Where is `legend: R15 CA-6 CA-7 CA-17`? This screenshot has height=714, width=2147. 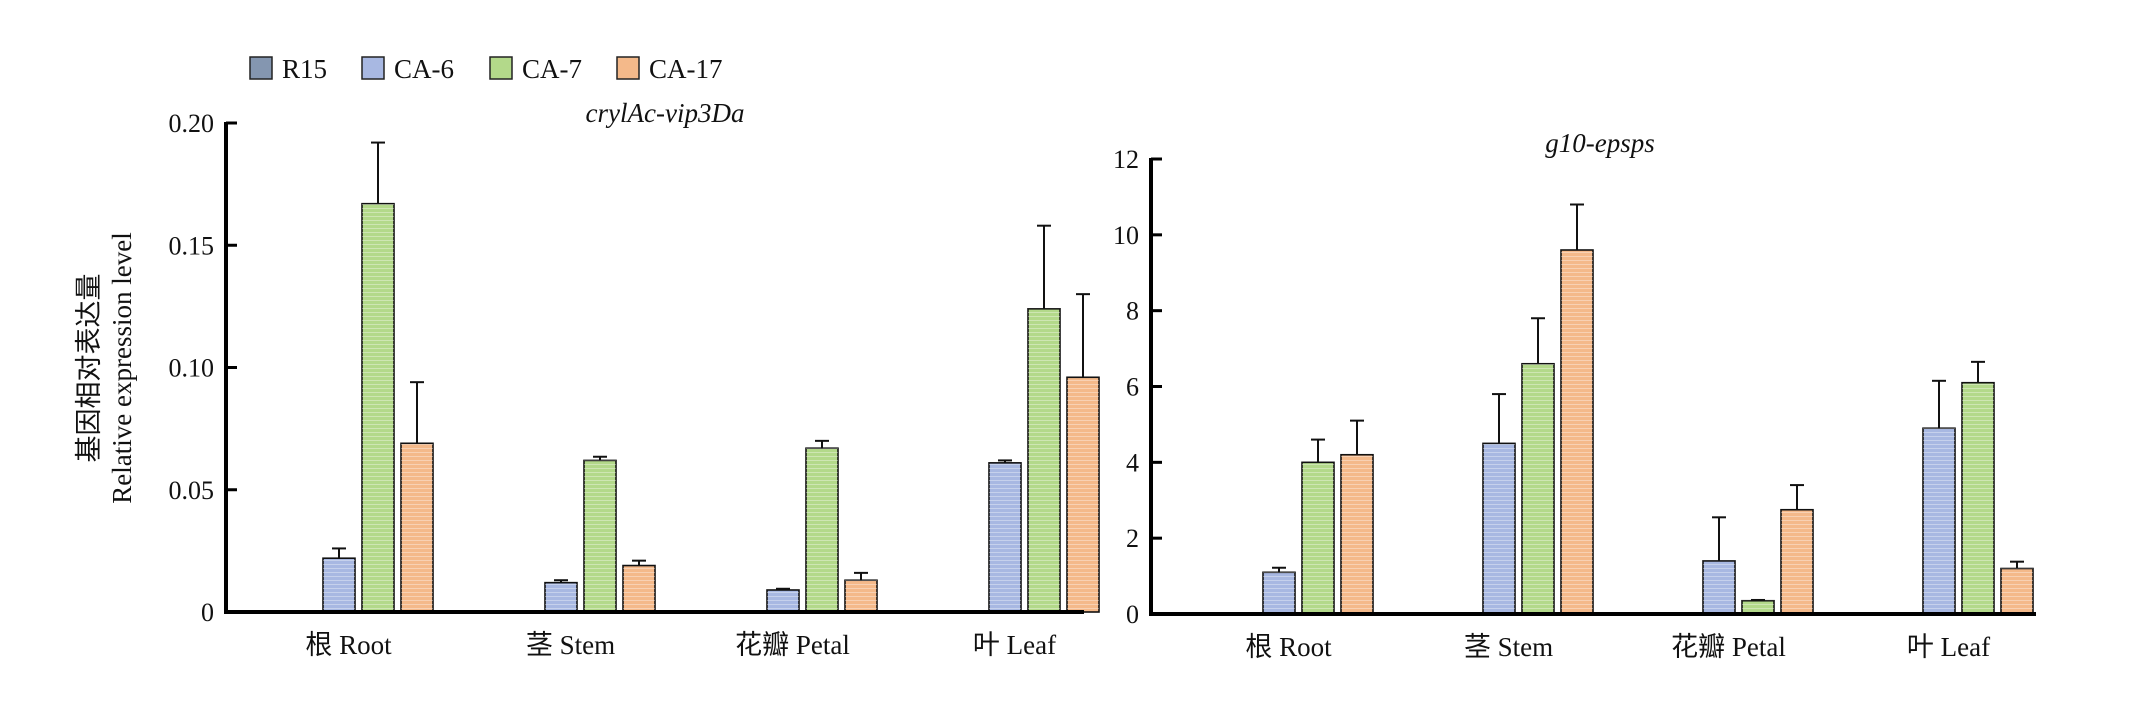
legend: R15 CA-6 CA-7 CA-17 is located at coordinates (486, 69).